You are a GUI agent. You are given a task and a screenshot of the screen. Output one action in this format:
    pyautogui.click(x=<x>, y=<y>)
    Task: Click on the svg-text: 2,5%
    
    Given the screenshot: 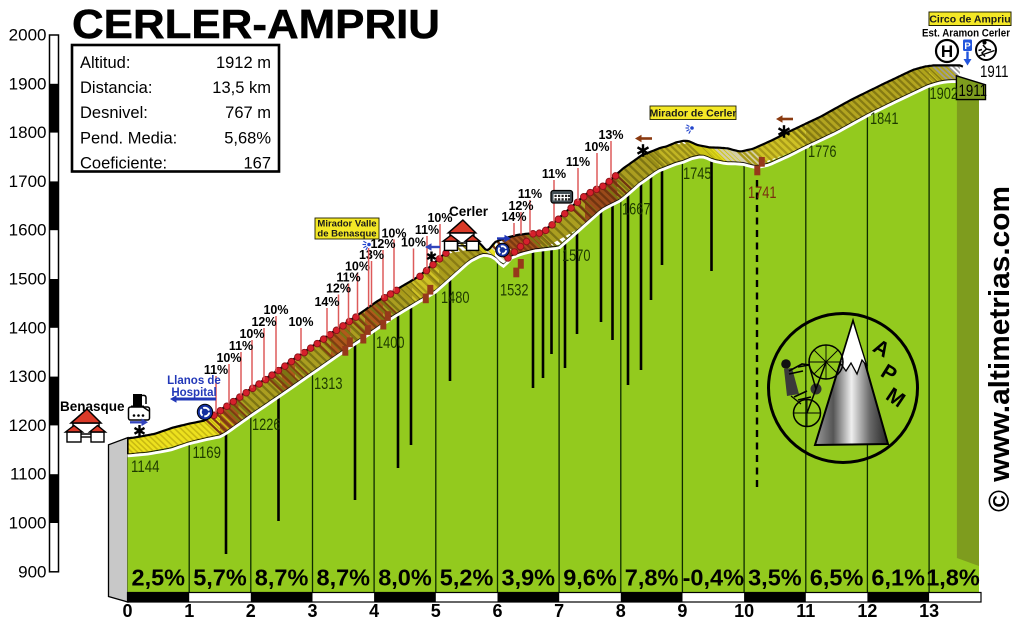 What is the action you would take?
    pyautogui.click(x=159, y=578)
    